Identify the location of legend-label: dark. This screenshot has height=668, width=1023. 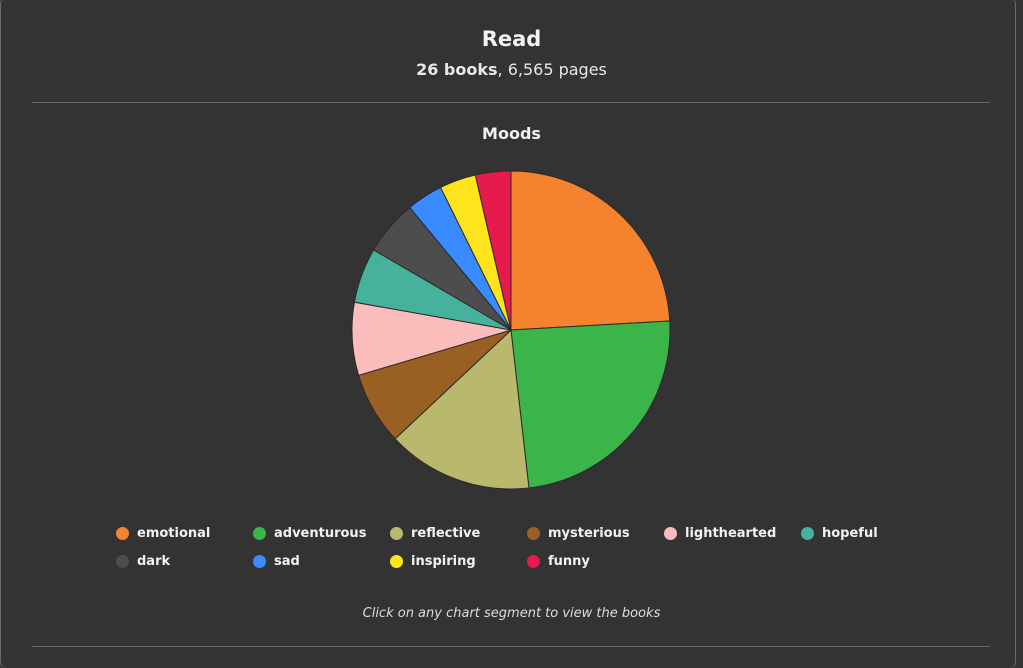
(154, 561).